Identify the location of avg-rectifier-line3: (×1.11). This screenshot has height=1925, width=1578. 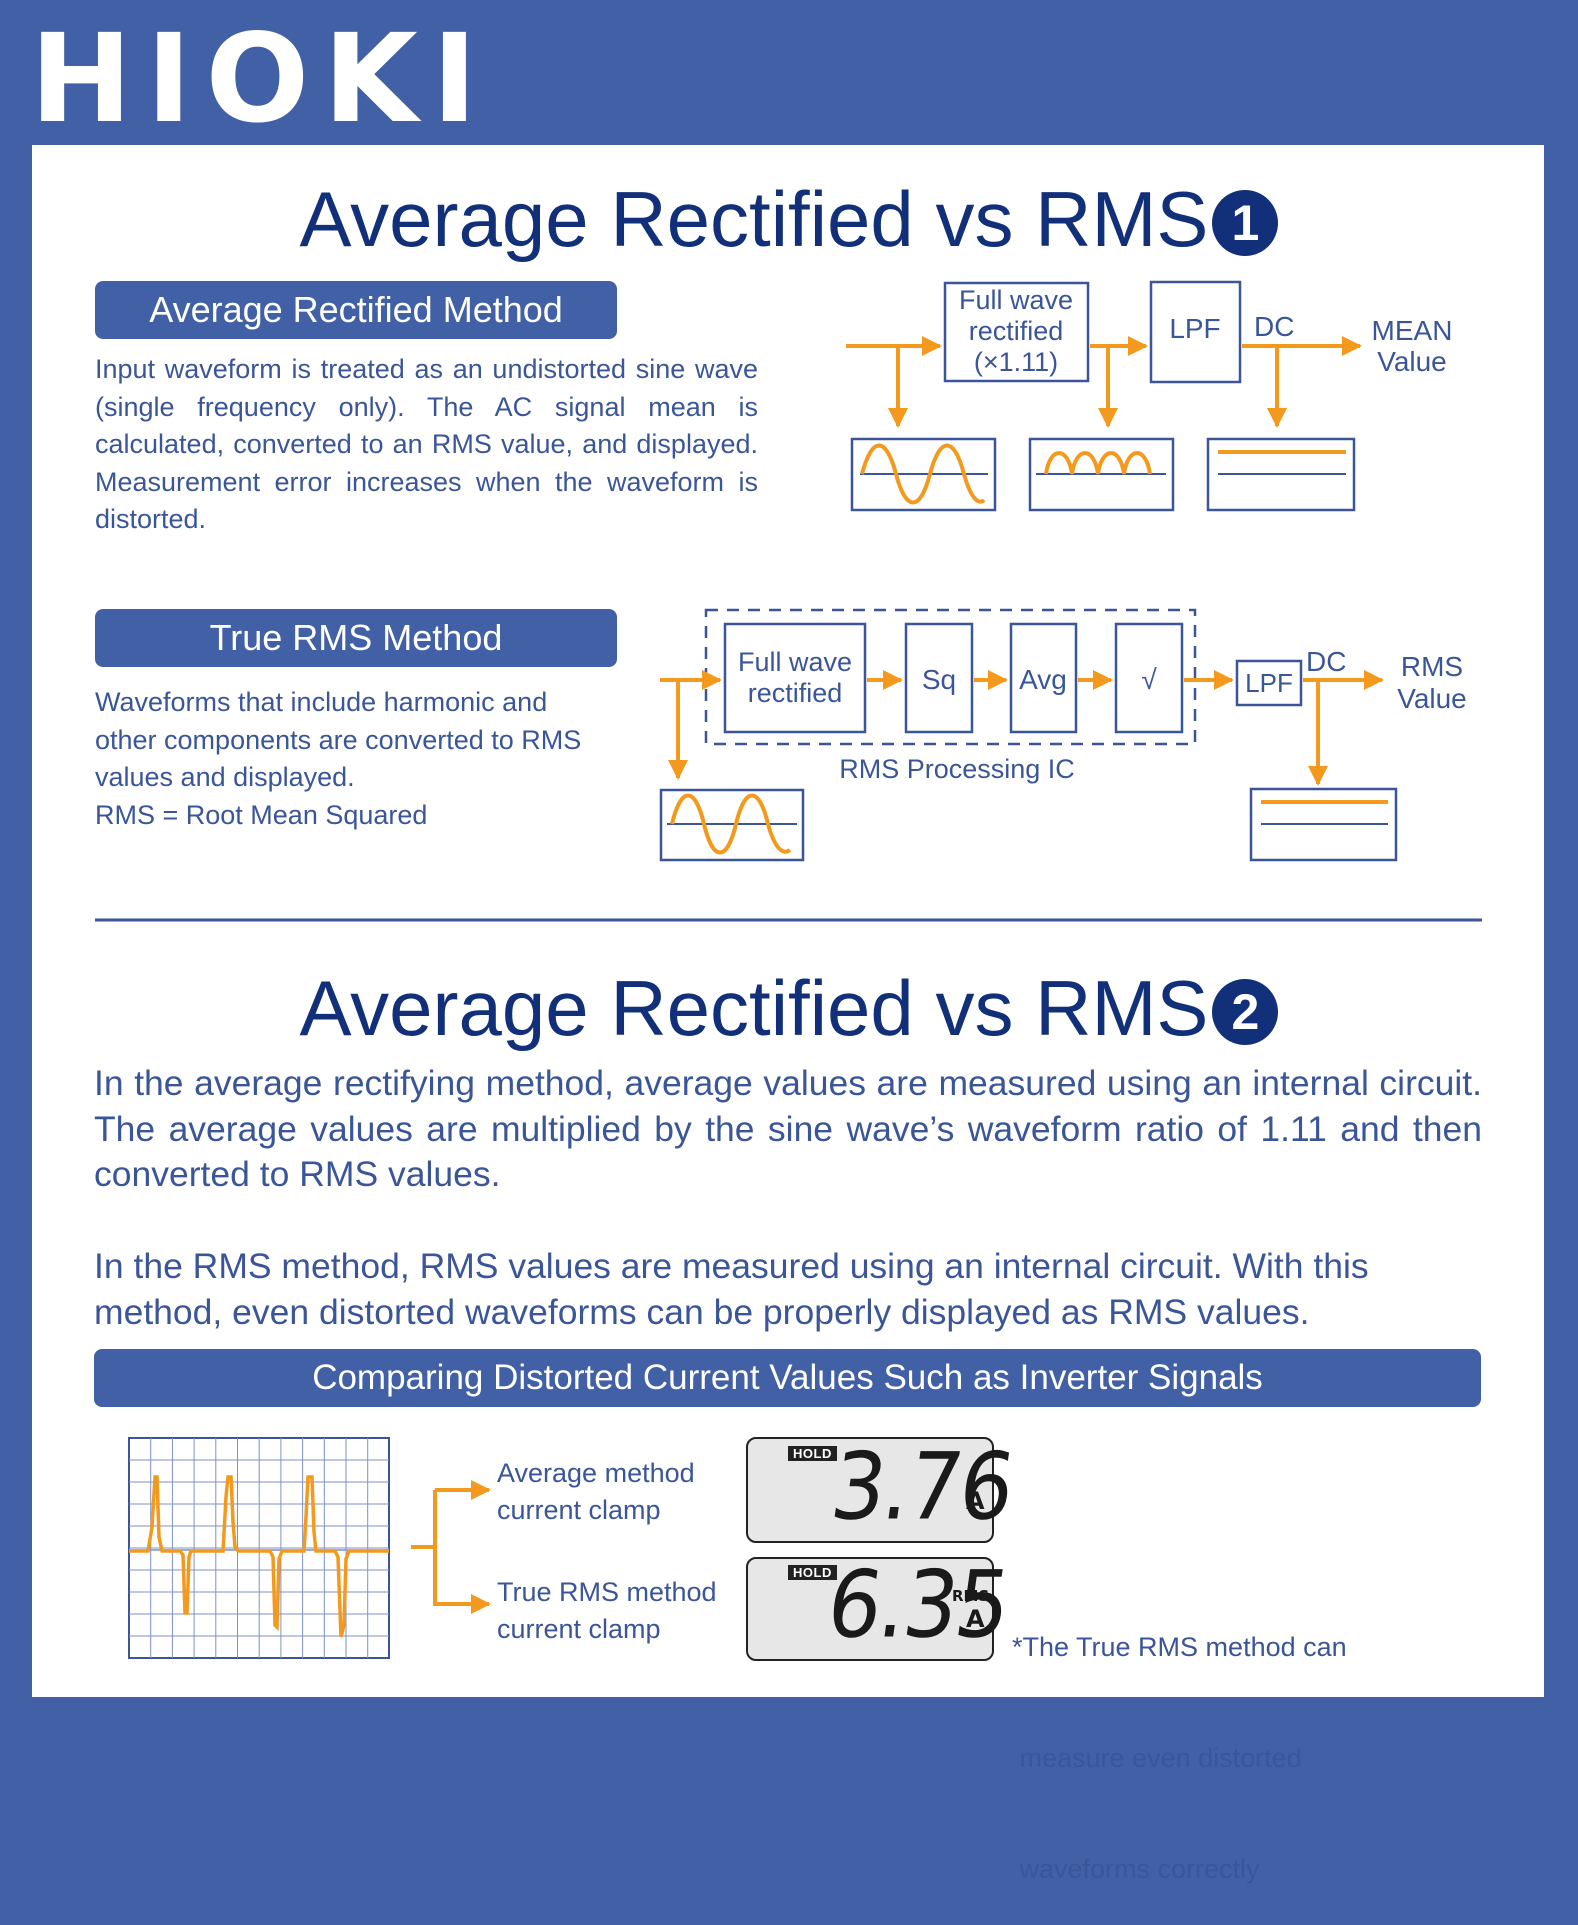
(1016, 362).